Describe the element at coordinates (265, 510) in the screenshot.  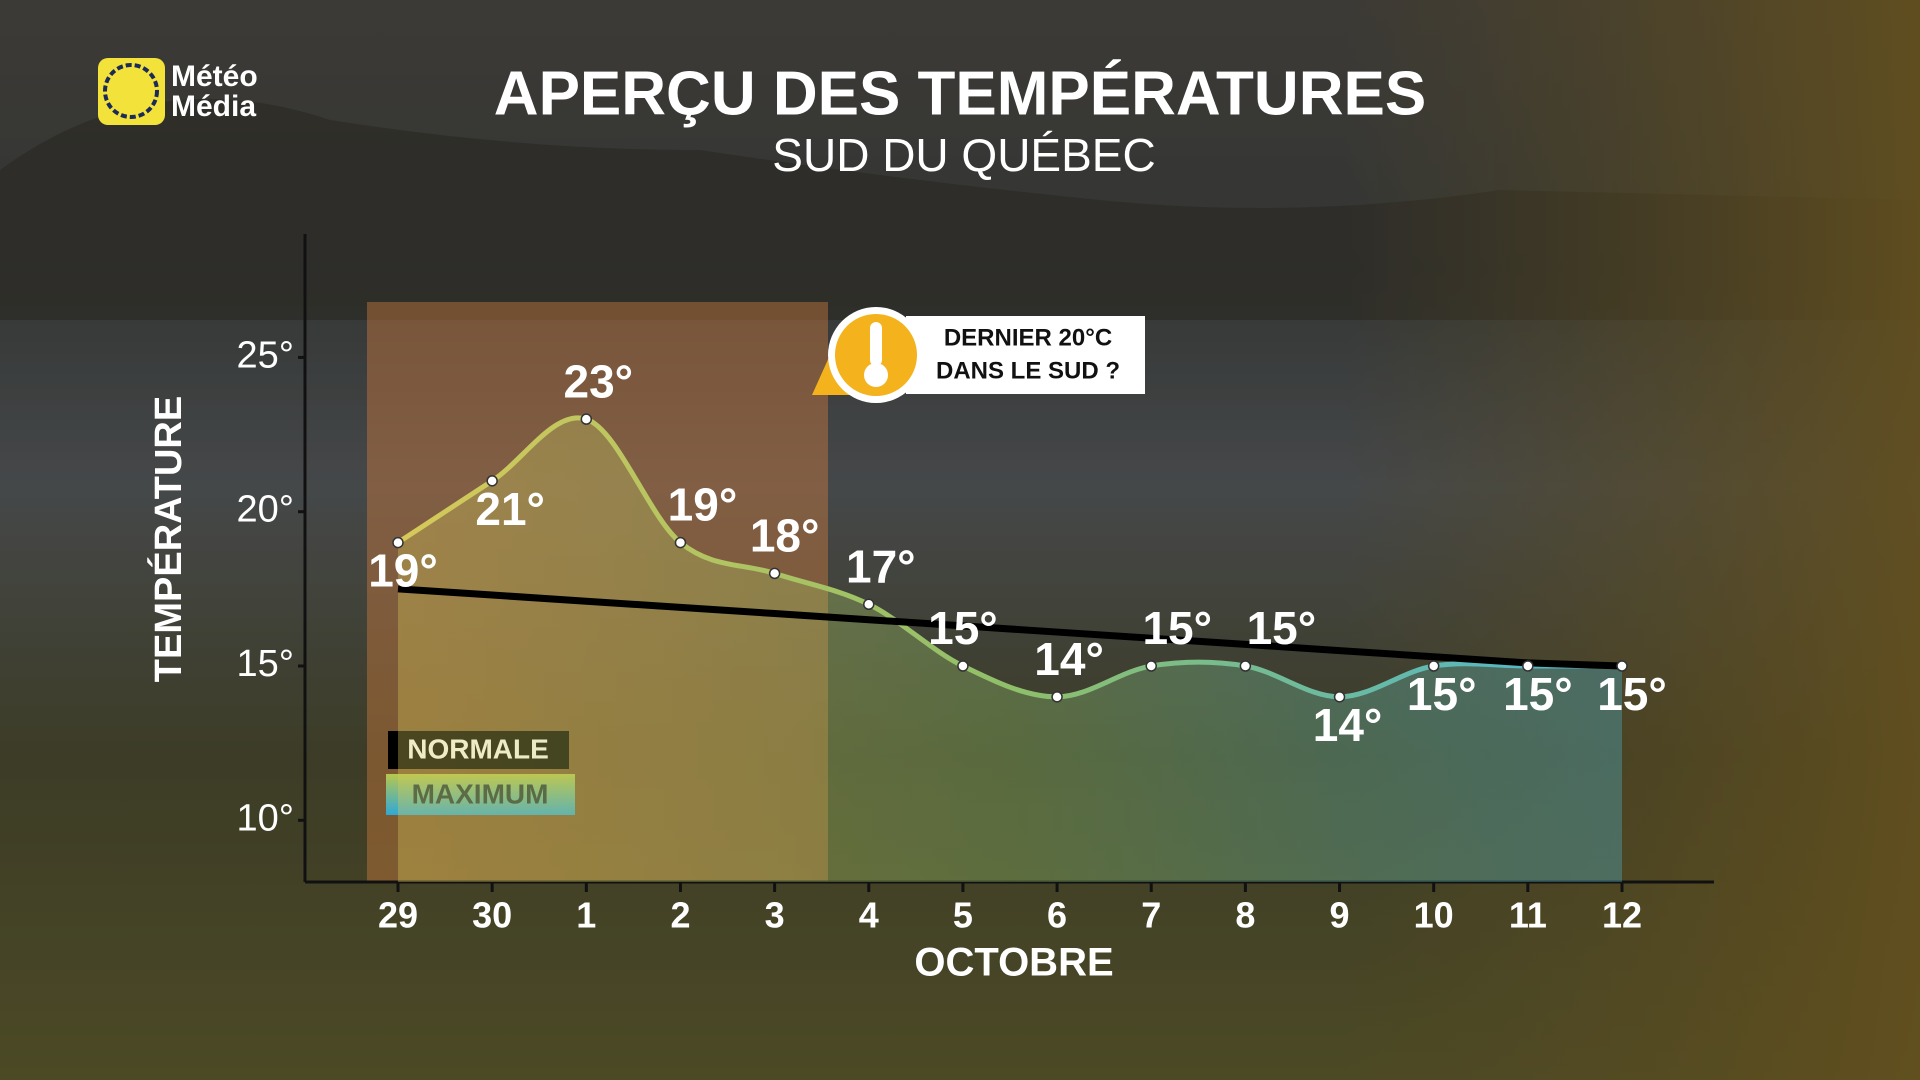
I see `y-tick-label: 20°` at that location.